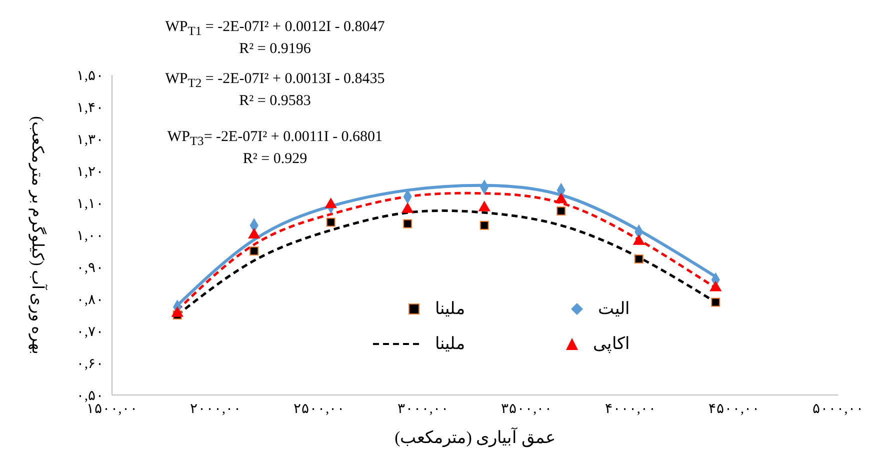  I want to click on x-tick-label: ۴۵۰۰,۰۰, so click(734, 409).